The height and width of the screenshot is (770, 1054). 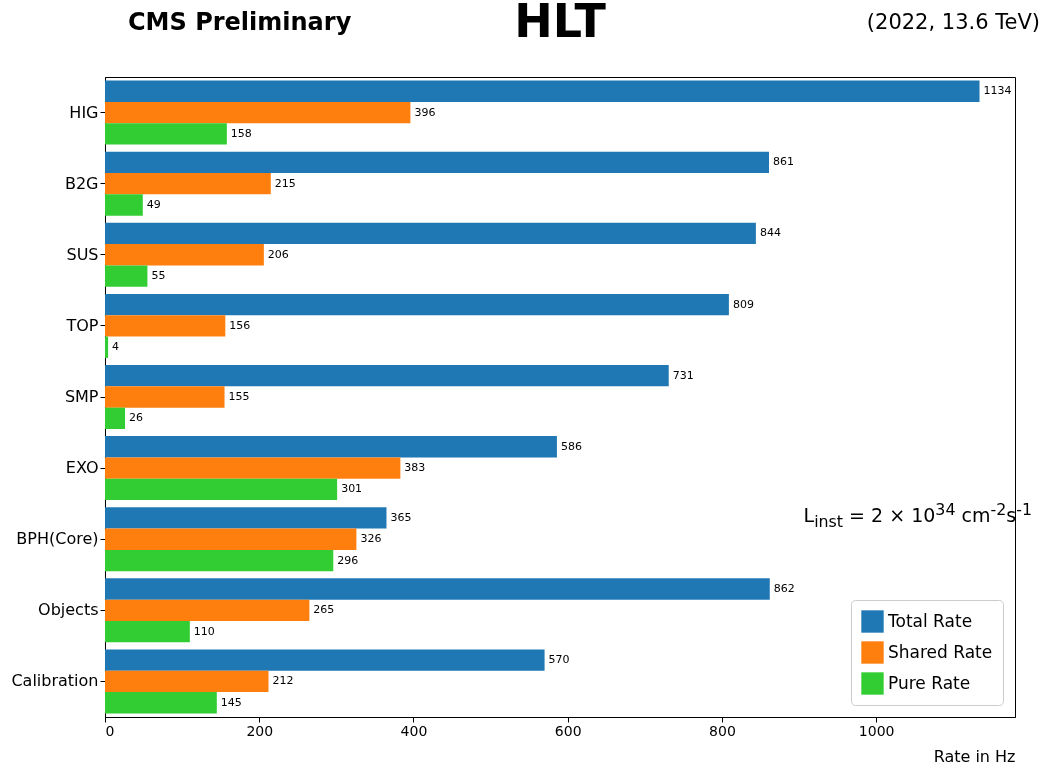 I want to click on data-label: 265, so click(x=324, y=610).